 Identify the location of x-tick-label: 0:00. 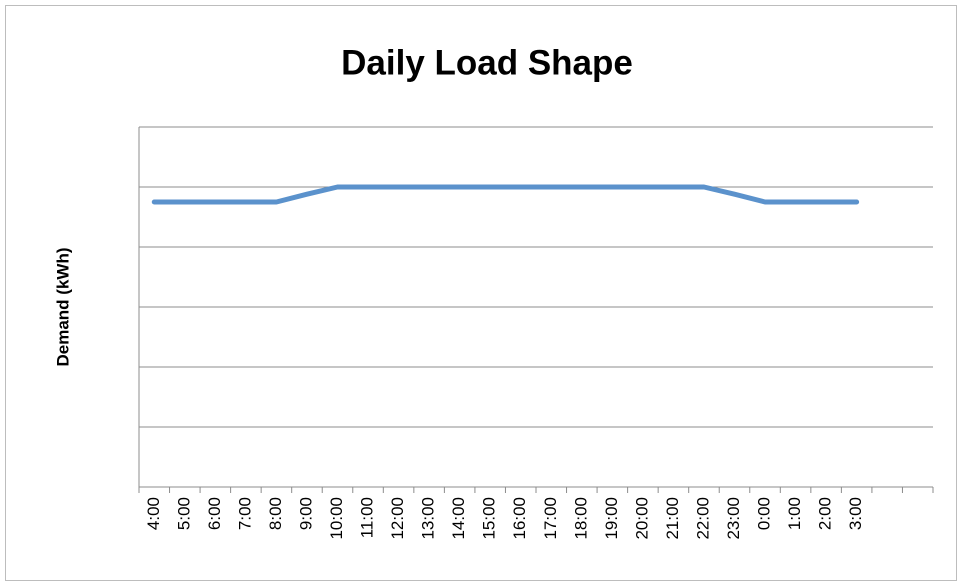
(764, 513).